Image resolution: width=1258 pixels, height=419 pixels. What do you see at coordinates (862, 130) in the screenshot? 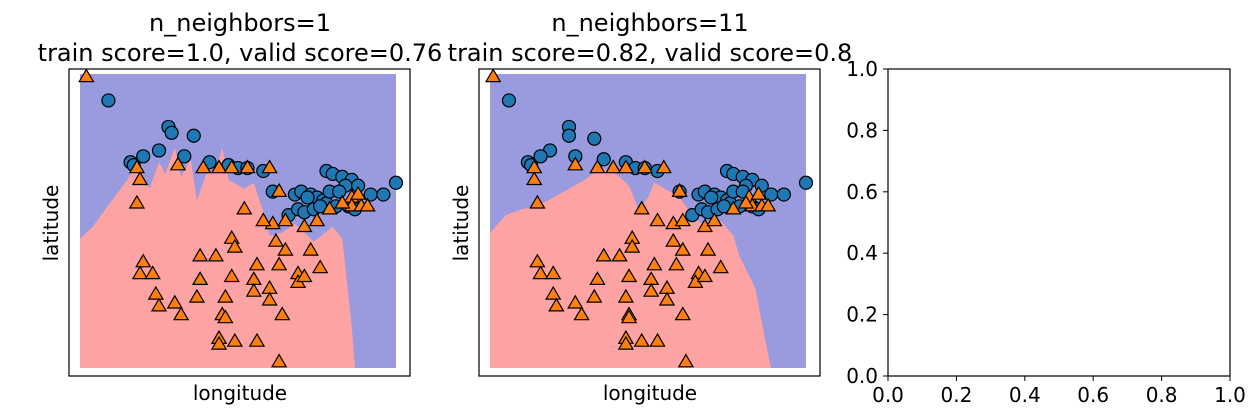
I see `ytick-label: 0.8` at bounding box center [862, 130].